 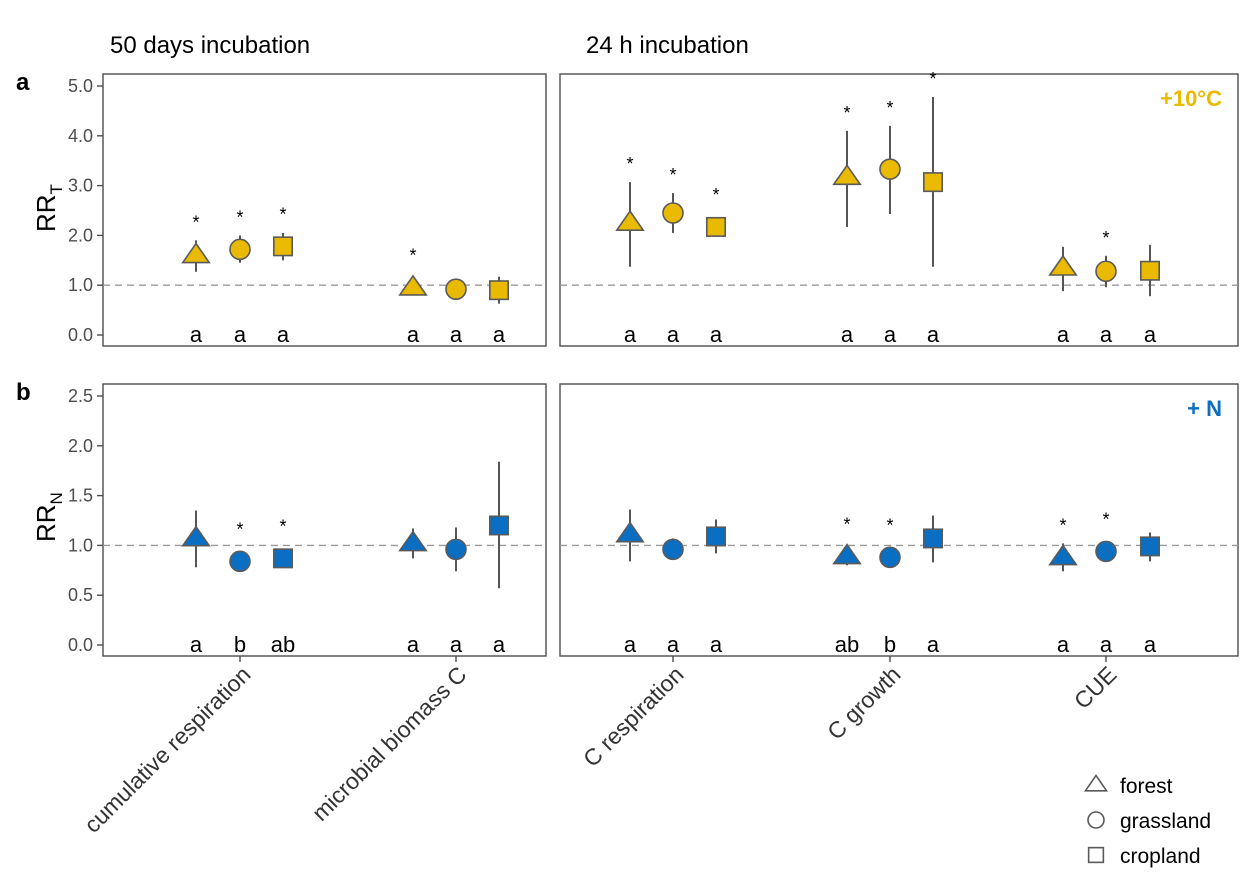 I want to click on y-axis-label-main: RR, so click(x=46, y=213).